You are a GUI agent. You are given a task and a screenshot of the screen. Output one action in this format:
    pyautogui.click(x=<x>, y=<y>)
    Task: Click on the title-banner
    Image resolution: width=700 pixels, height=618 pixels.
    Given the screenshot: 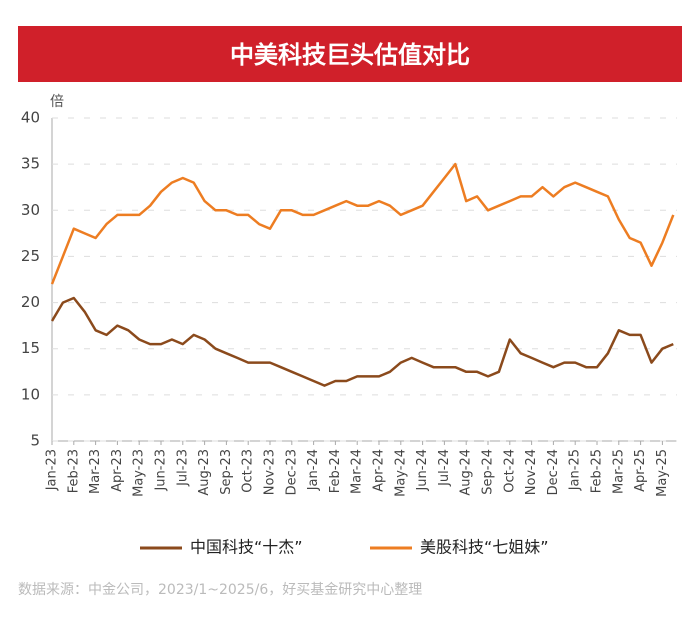 What is the action you would take?
    pyautogui.click(x=350, y=54)
    